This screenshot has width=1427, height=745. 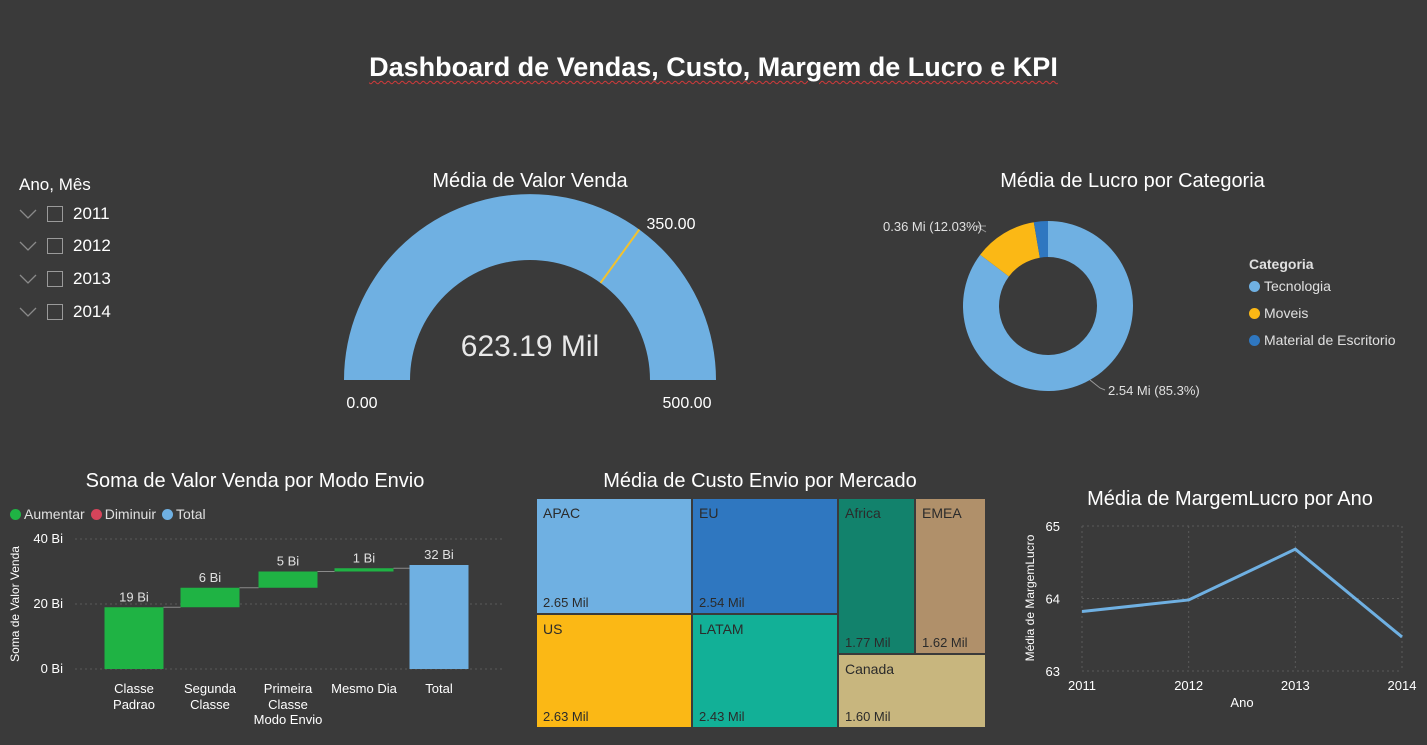 I want to click on donut-legend-label: Material de Escritorio, so click(x=1330, y=340).